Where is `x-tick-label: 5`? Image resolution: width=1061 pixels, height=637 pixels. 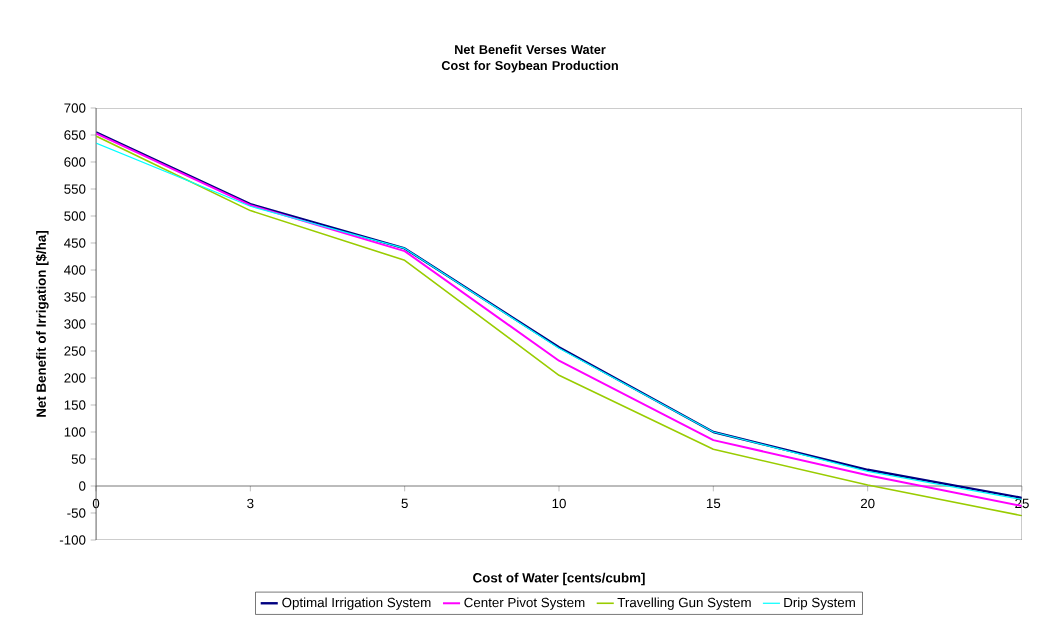
x-tick-label: 5 is located at coordinates (404, 503).